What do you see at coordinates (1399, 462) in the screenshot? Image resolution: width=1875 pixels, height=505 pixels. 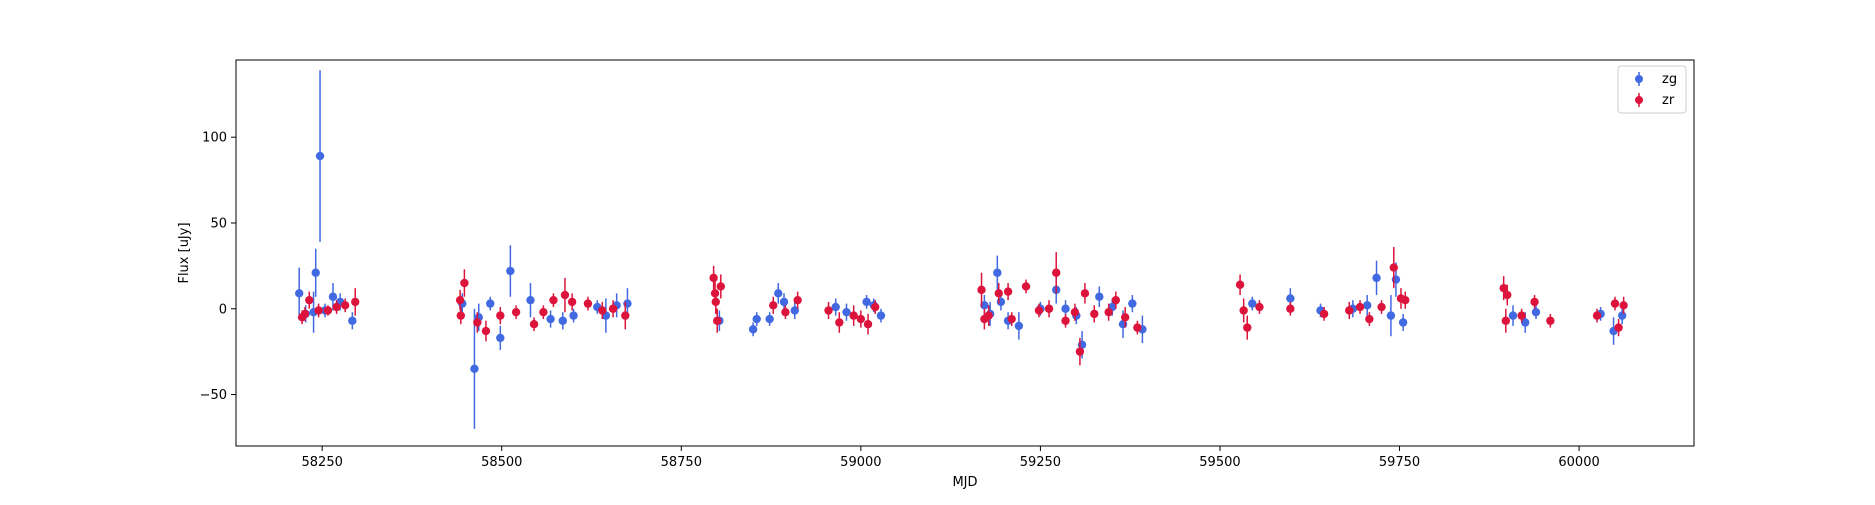 I see `x-tick-label: 59750` at bounding box center [1399, 462].